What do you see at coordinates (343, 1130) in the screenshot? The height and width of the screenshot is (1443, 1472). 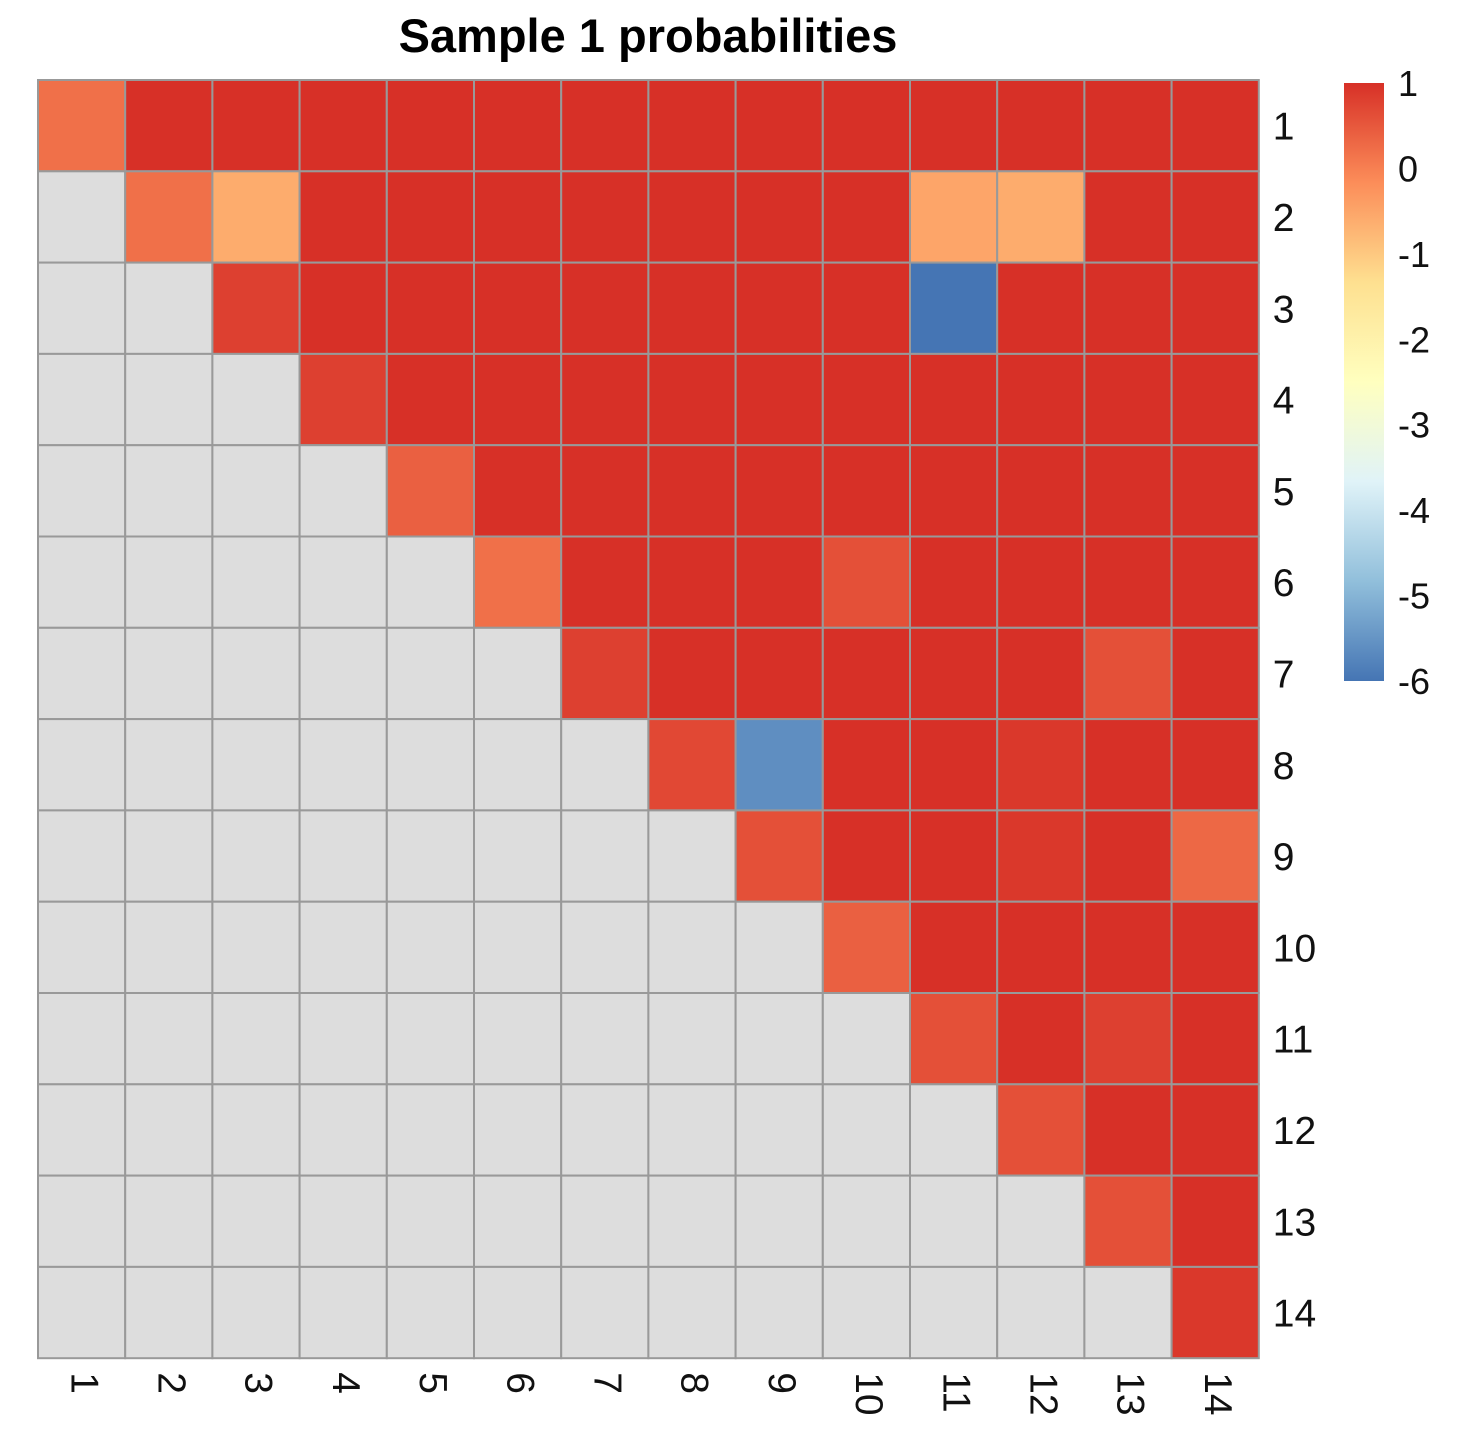 I see `heatmap-cell-r12-c4` at bounding box center [343, 1130].